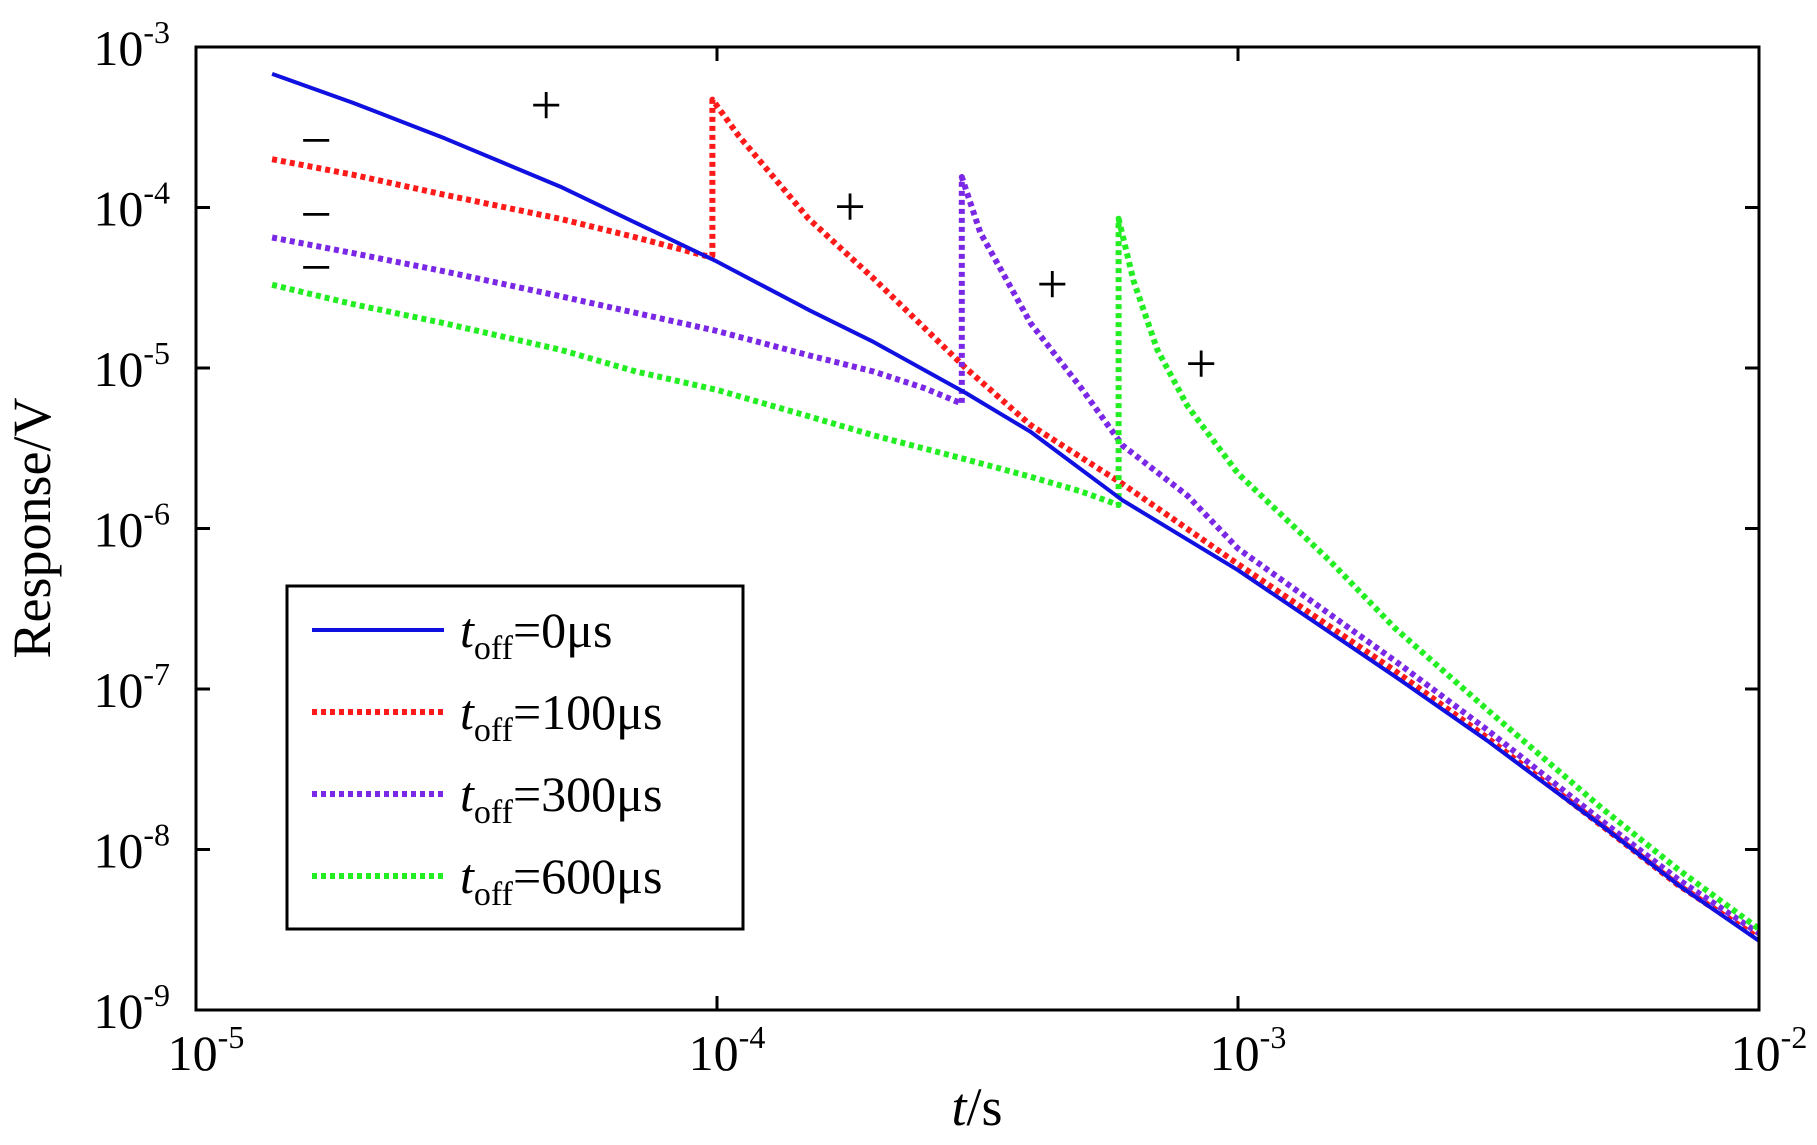  Describe the element at coordinates (156, 353) in the screenshot. I see `y-tick-exp: -5` at that location.